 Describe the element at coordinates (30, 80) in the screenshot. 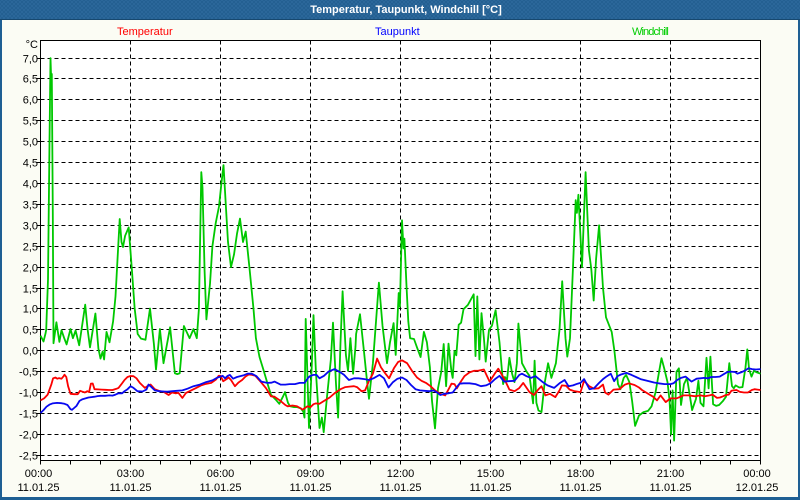

I see `svg-text: 6,5` at that location.